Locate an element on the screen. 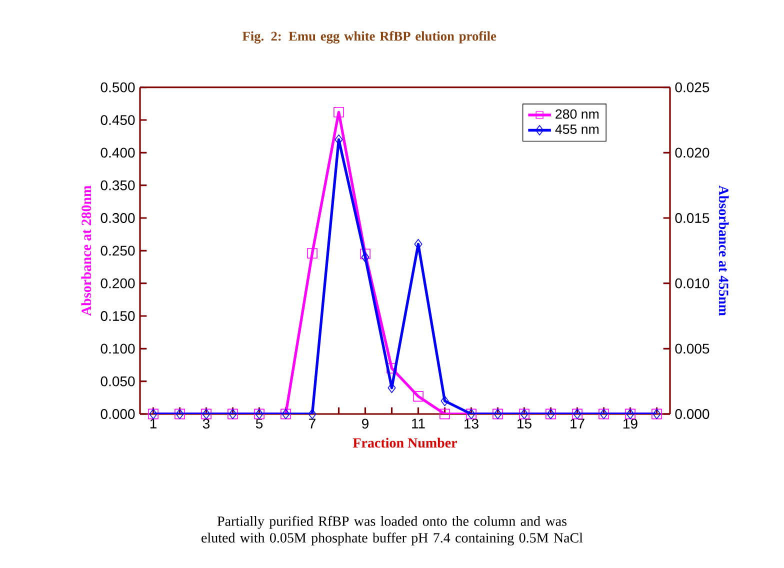  y-tick-label: 0.150 is located at coordinates (117, 316).